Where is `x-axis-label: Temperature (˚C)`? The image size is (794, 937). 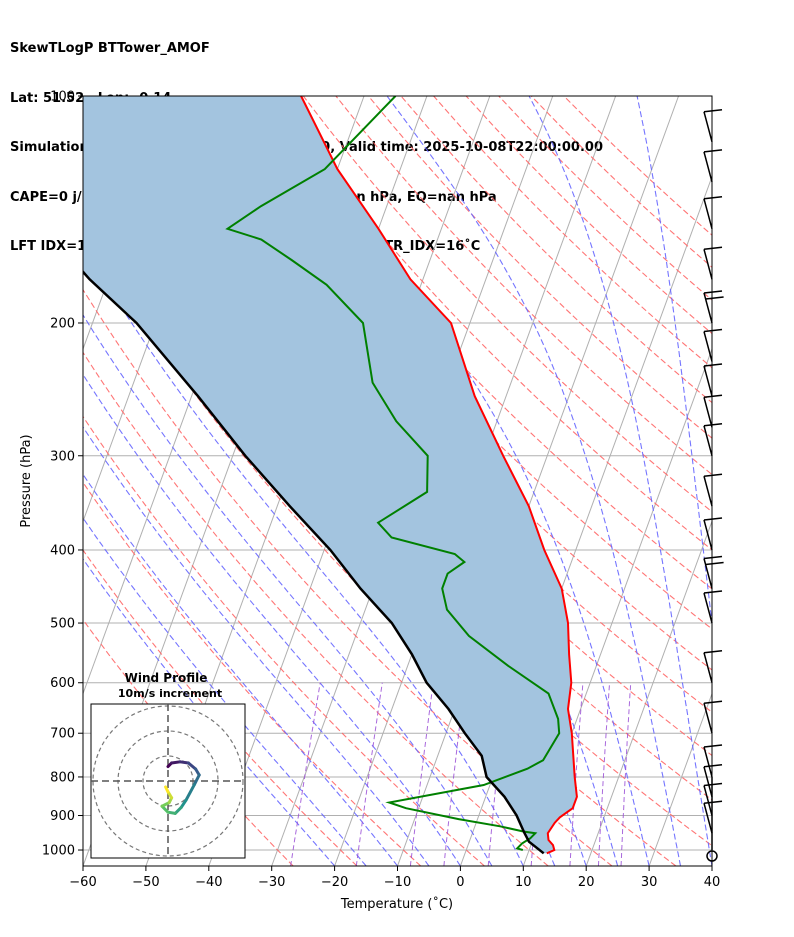 x-axis-label: Temperature (˚C) is located at coordinates (396, 904).